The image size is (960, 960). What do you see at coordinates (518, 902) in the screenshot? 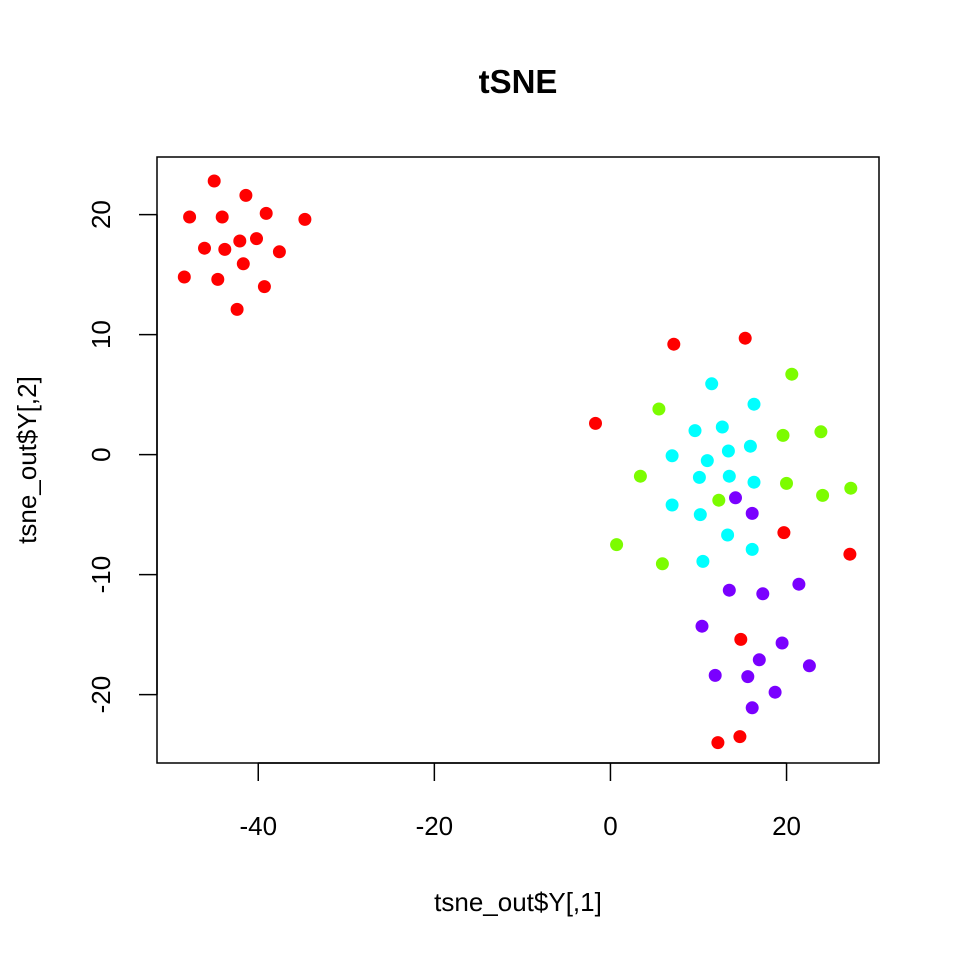
I see `x-axis-label: tsne_out$Y[,1]` at bounding box center [518, 902].